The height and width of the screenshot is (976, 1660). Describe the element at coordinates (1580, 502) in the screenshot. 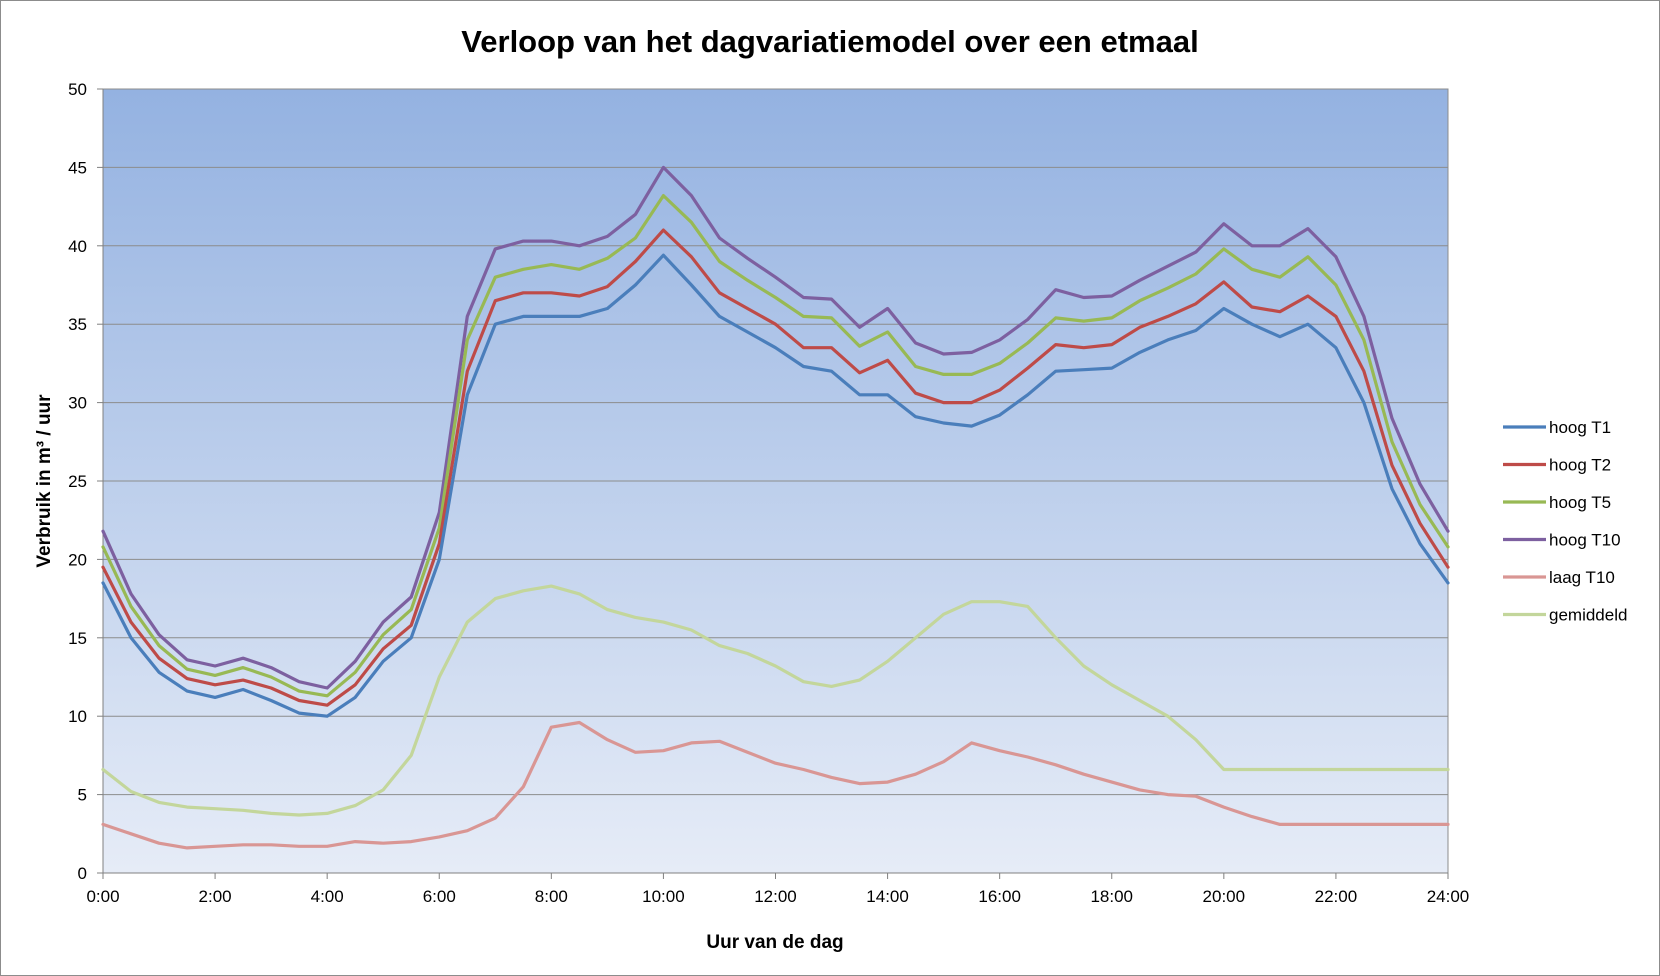

I see `legend-label: hoog T5` at that location.